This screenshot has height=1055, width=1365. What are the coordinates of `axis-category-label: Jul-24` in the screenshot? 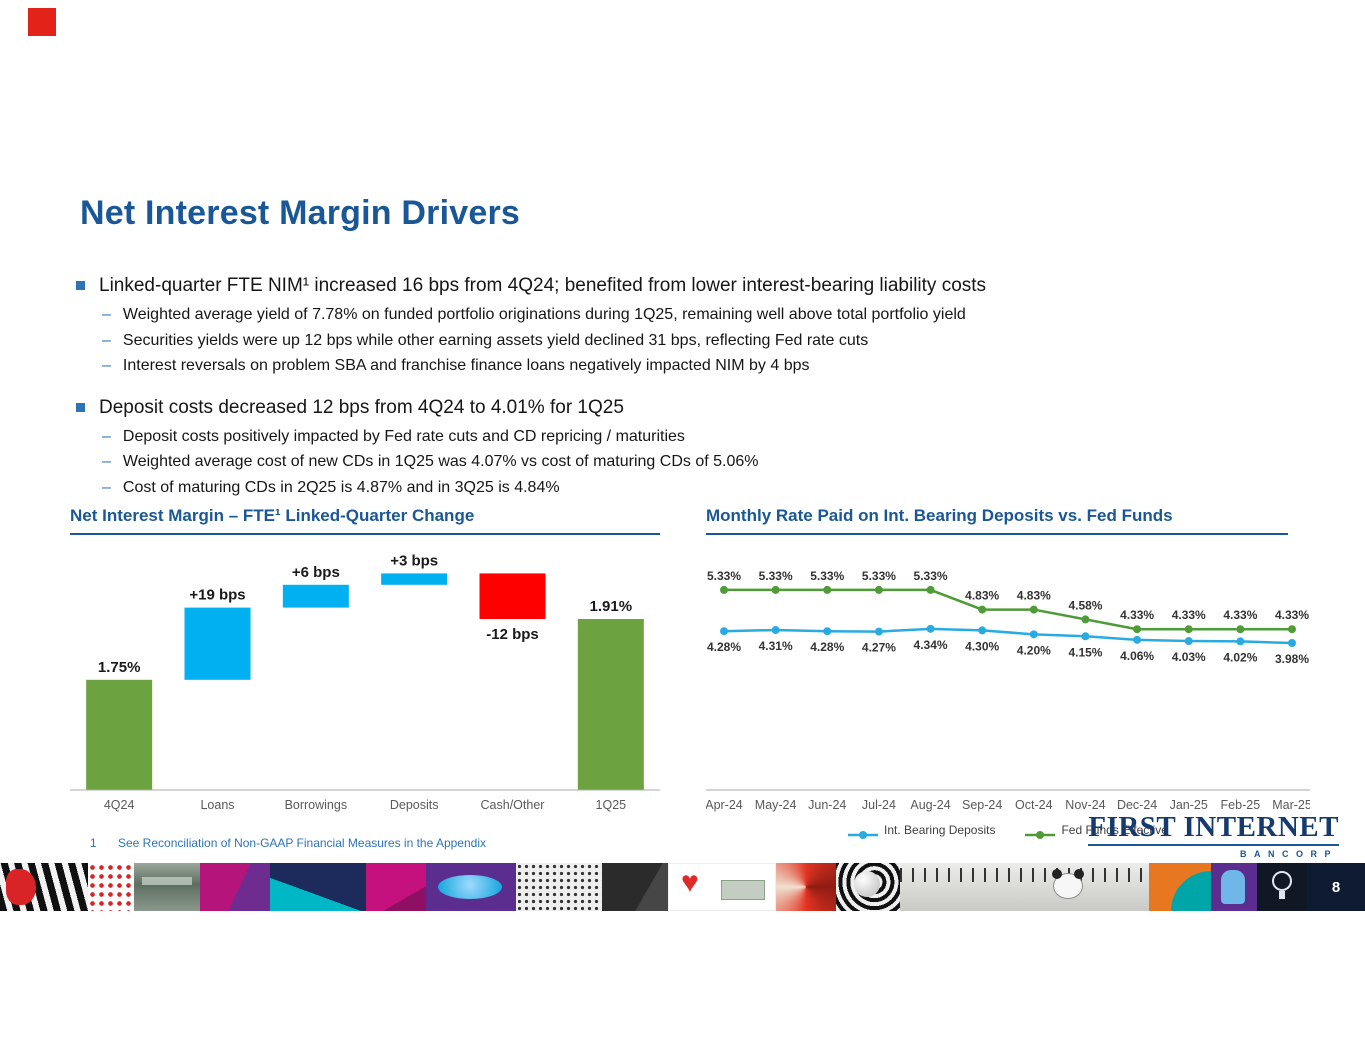 It's located at (879, 805).